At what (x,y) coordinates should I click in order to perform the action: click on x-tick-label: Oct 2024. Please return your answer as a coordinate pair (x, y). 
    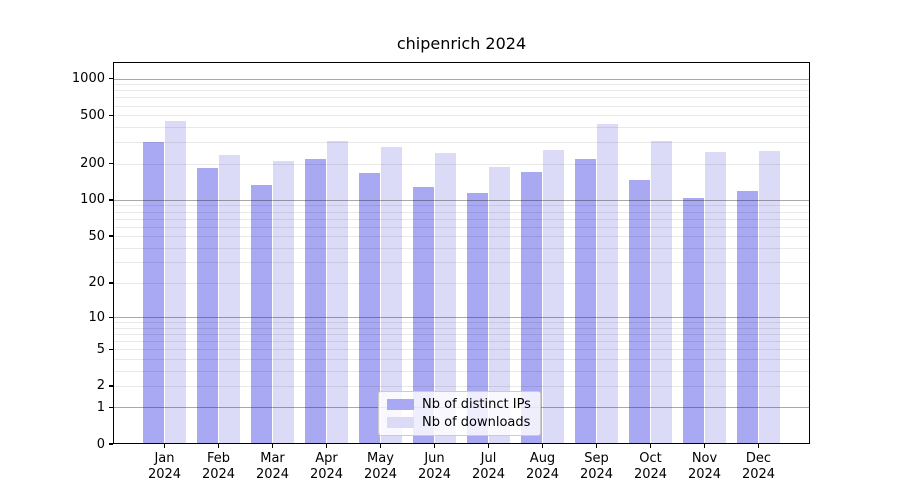
    Looking at the image, I should click on (651, 466).